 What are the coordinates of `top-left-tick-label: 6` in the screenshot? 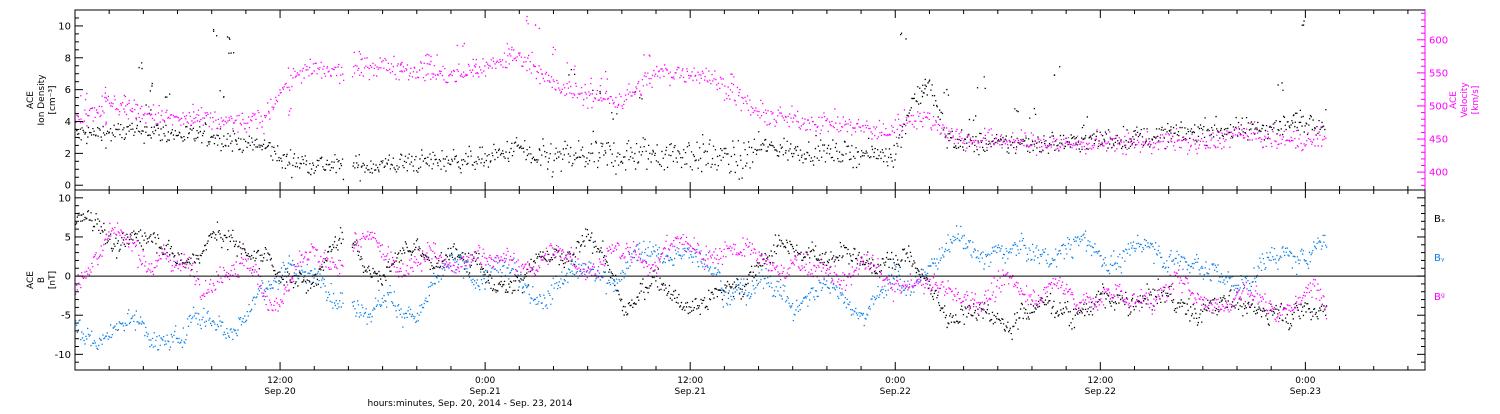 It's located at (68, 90).